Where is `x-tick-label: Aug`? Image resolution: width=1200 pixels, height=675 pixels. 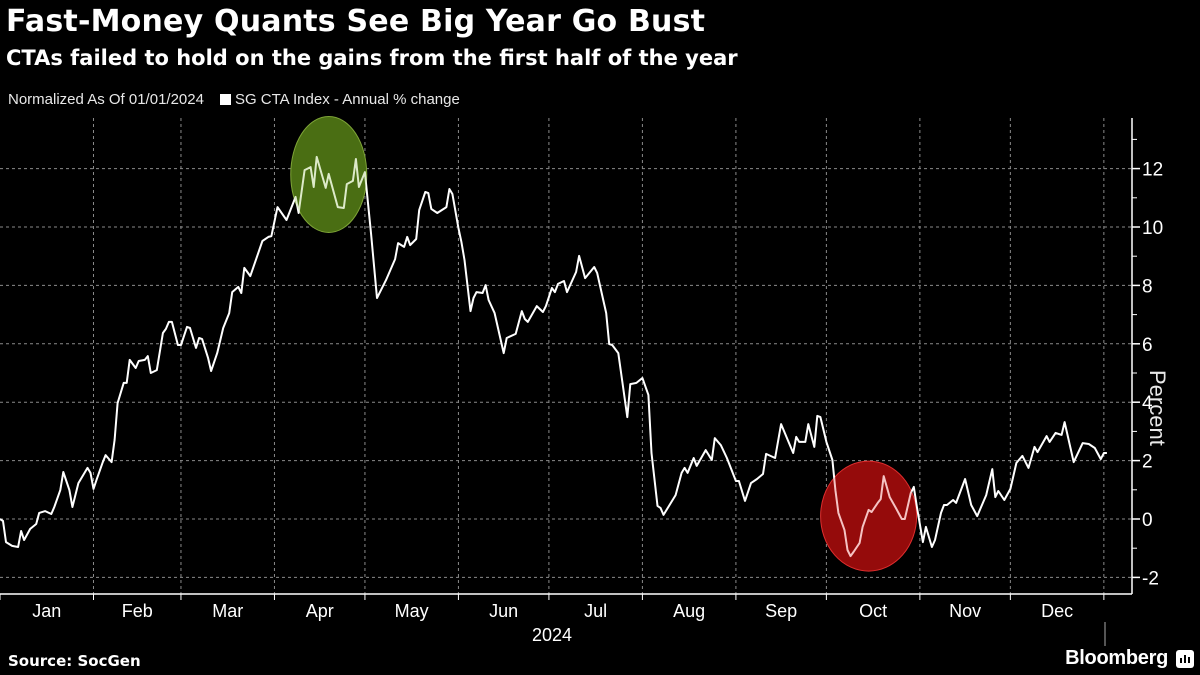 x-tick-label: Aug is located at coordinates (689, 611).